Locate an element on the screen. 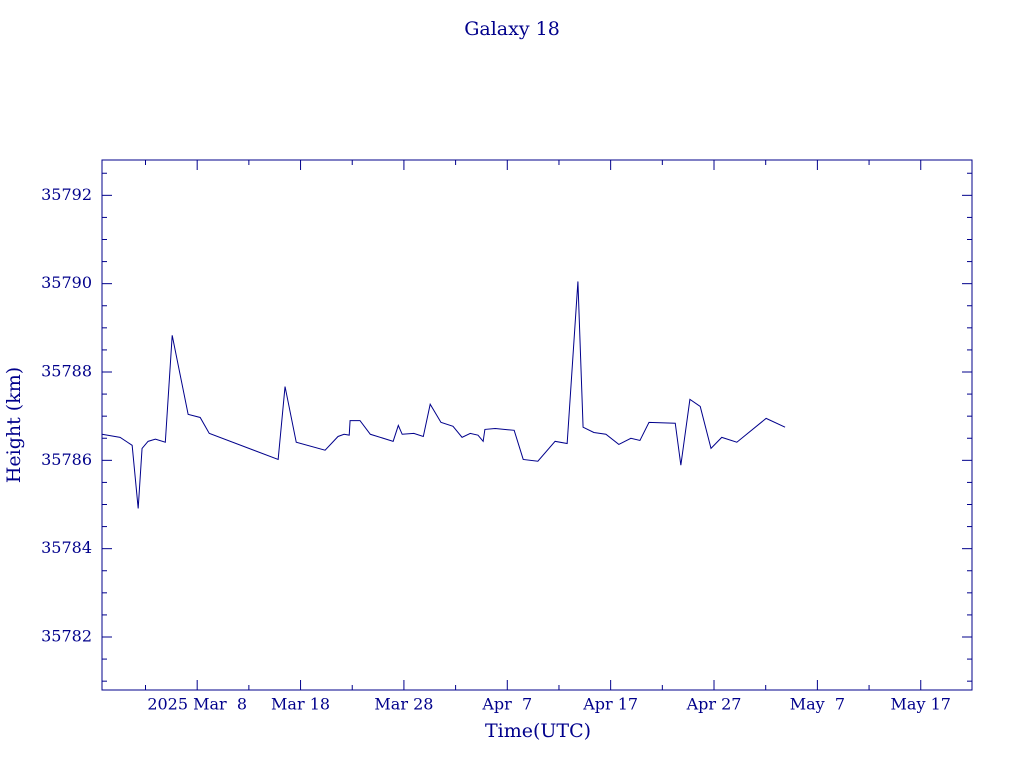 The image size is (1024, 768). y-tick-label: 35784 is located at coordinates (66, 547).